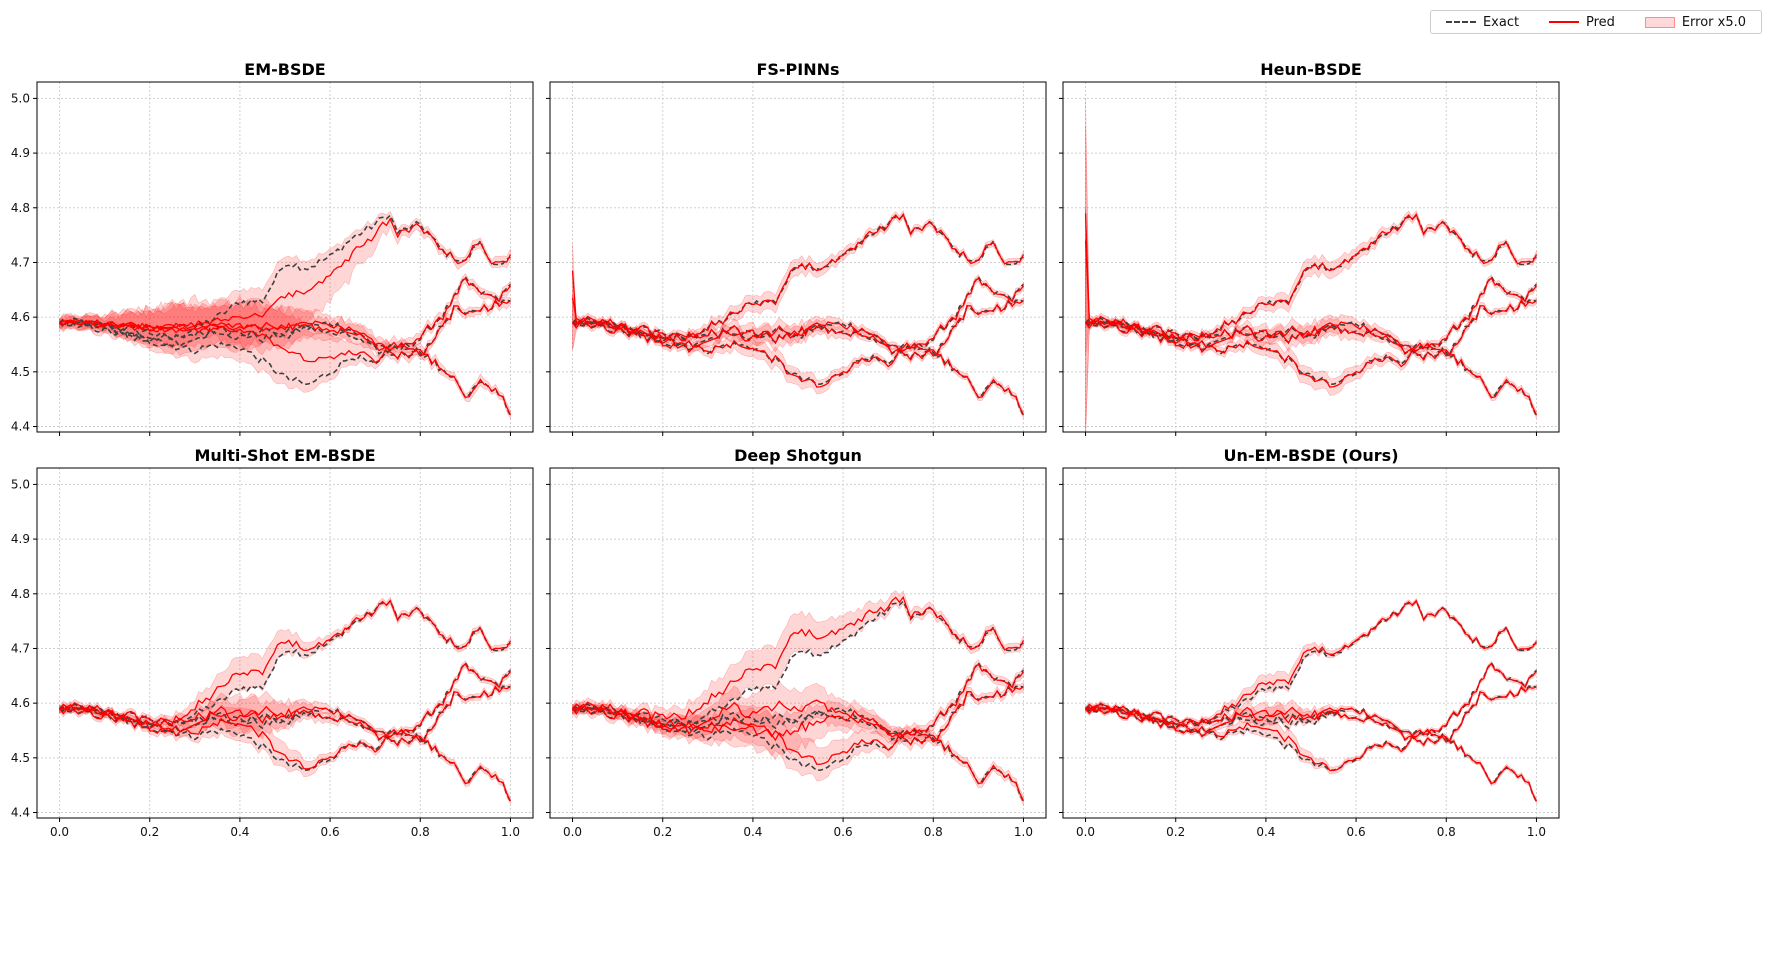 This screenshot has height=968, width=1790. Describe the element at coordinates (797, 69) in the screenshot. I see `panel-title: FS-PINNs` at that location.